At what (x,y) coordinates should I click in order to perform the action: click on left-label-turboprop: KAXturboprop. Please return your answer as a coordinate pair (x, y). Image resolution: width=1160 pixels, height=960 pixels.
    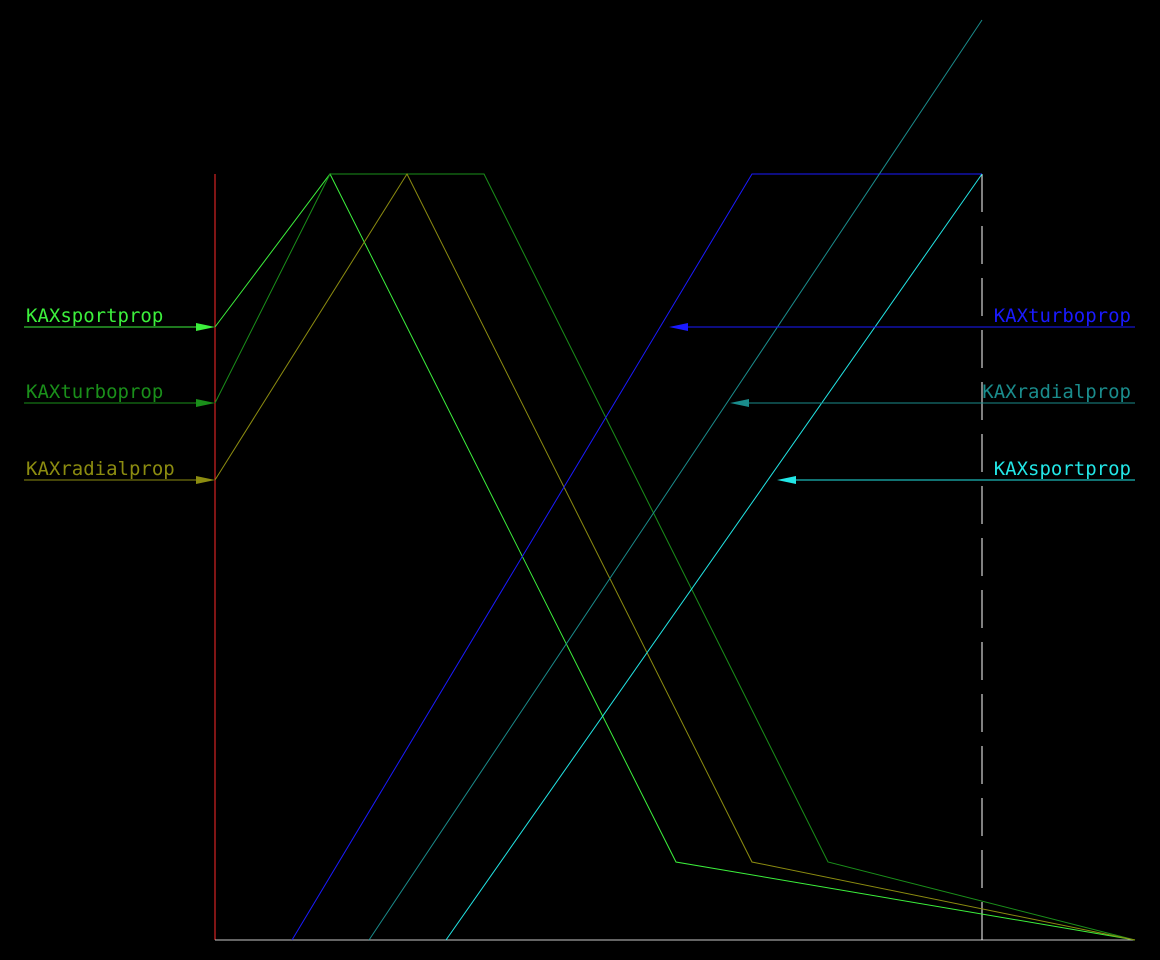
    Looking at the image, I should click on (119, 394).